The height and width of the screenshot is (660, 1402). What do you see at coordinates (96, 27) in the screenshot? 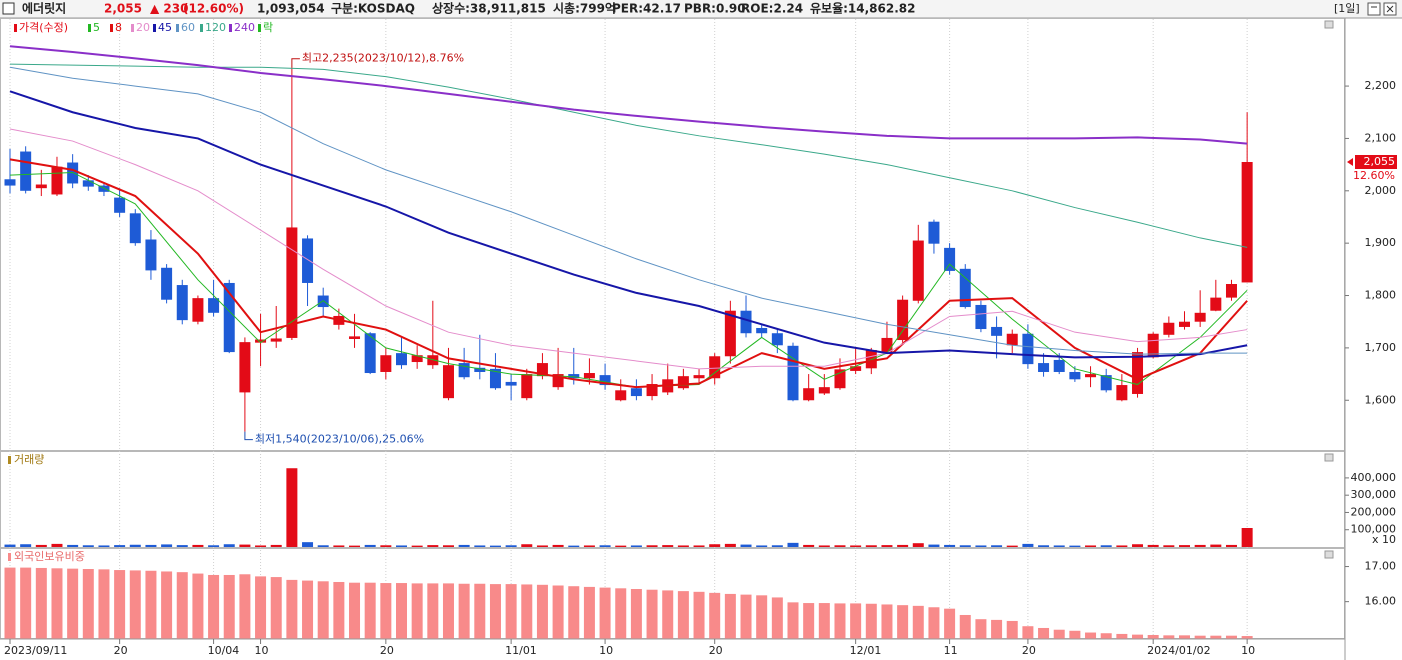
I see `legend-entry: 5` at bounding box center [96, 27].